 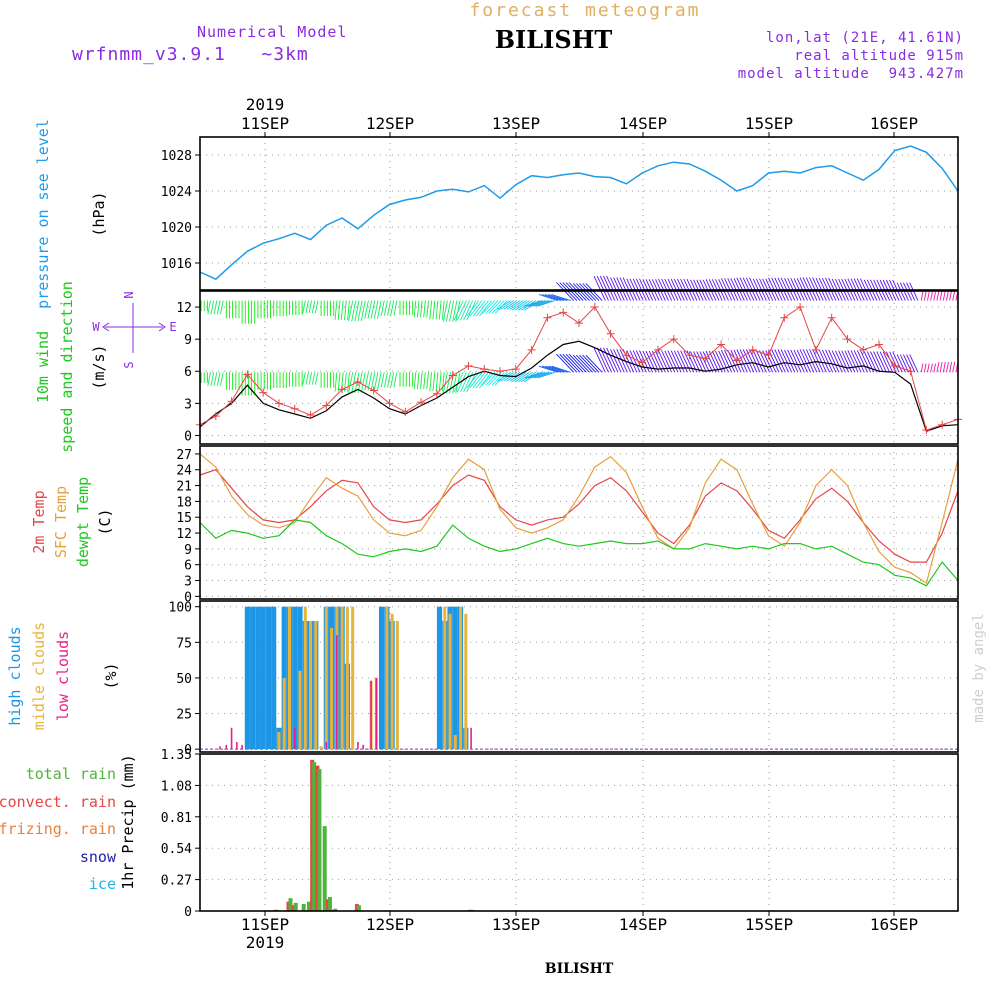 What do you see at coordinates (176, 849) in the screenshot?
I see `ytick-label-precipitation: 0.54` at bounding box center [176, 849].